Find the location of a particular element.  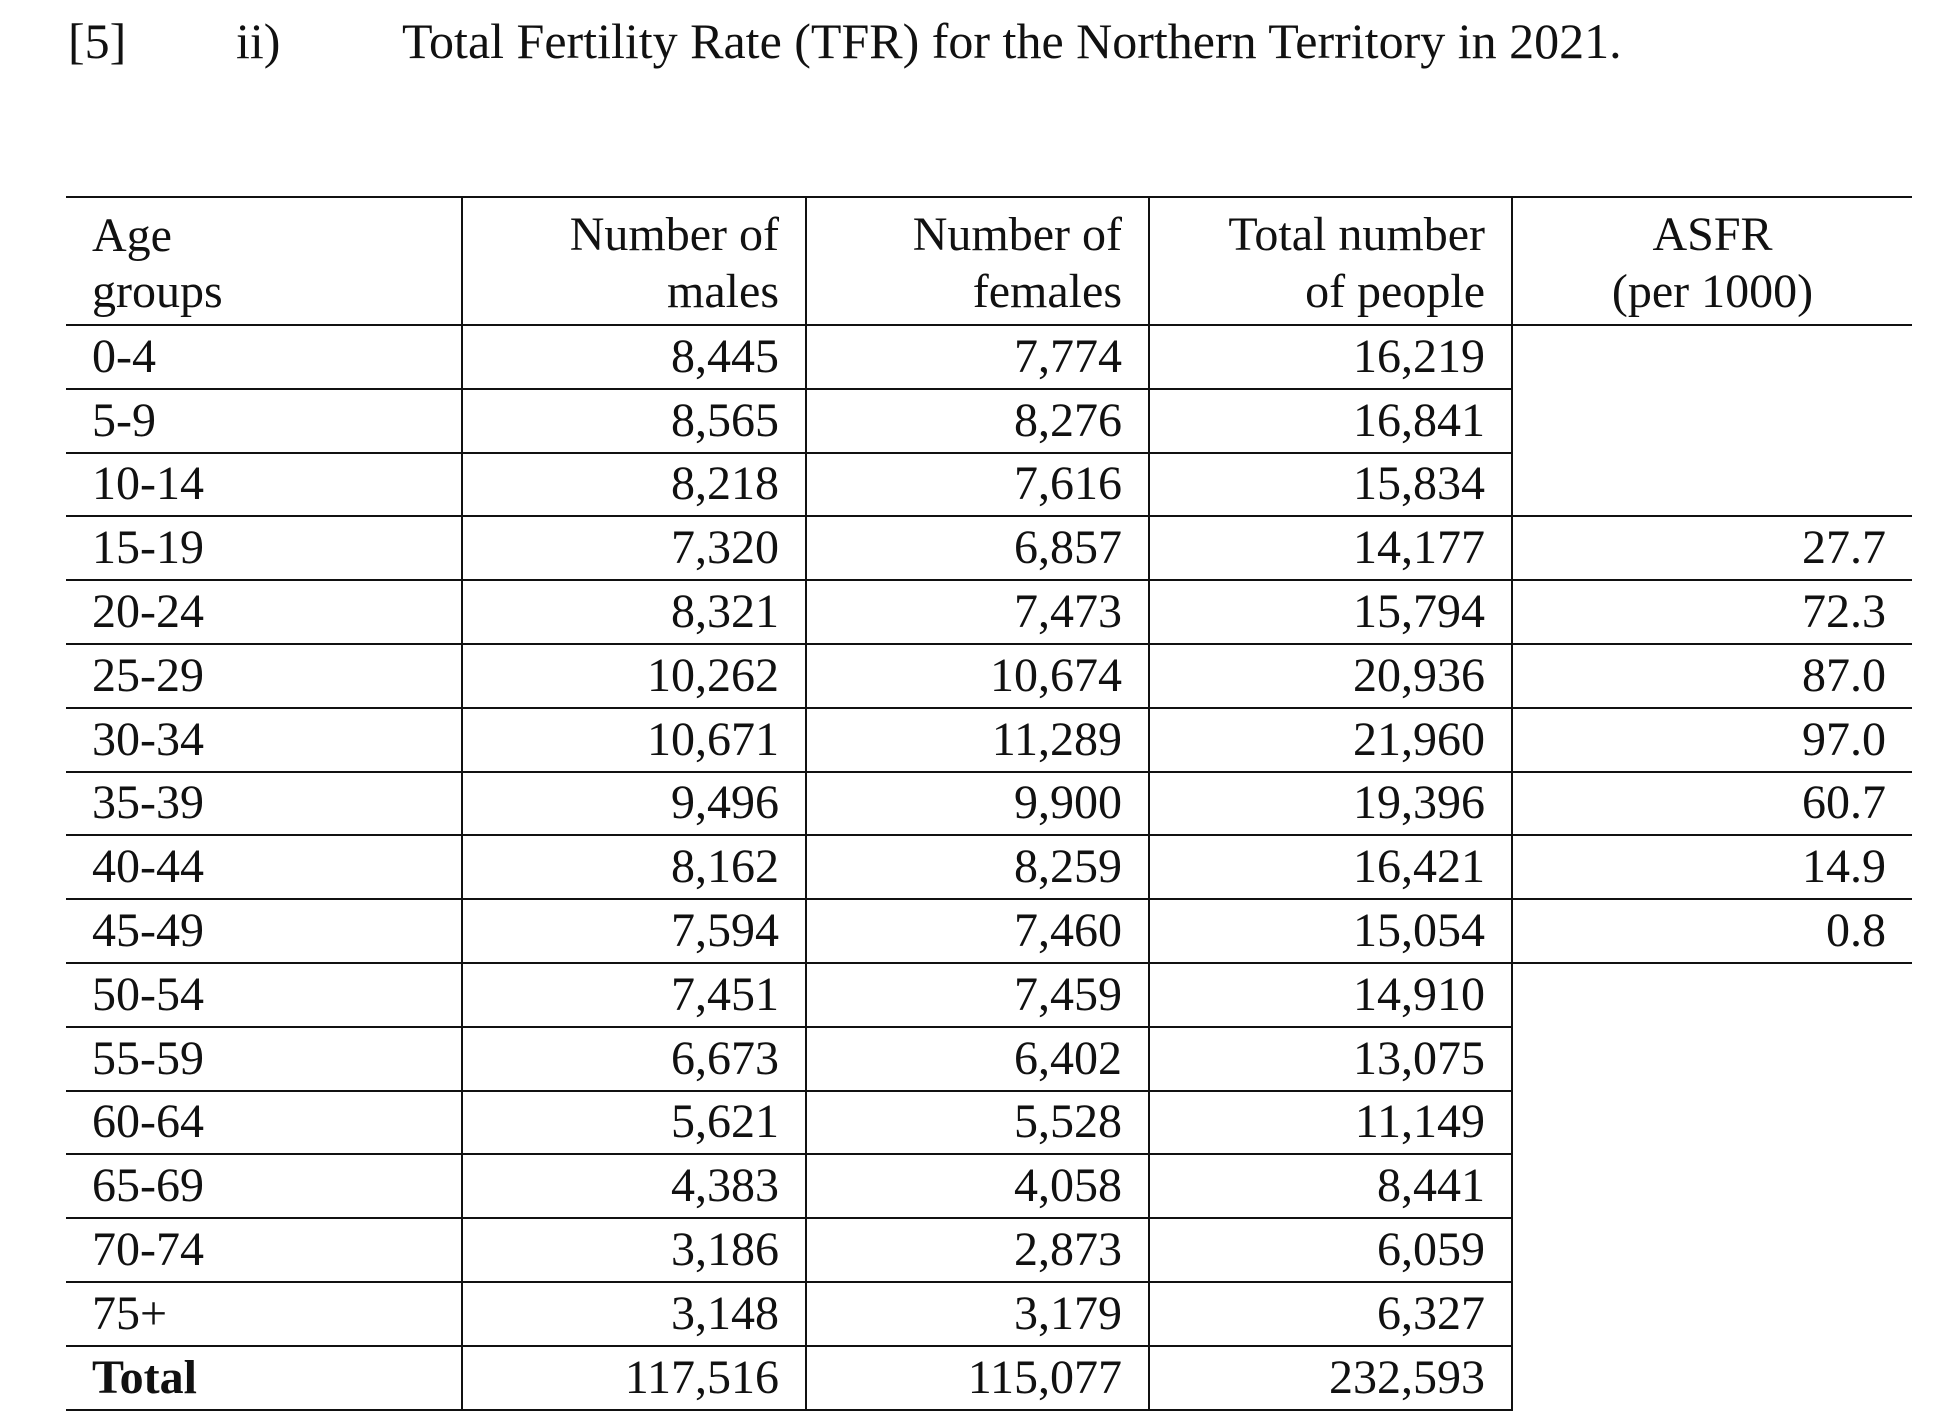

question-marks: [5] is located at coordinates (97, 41).